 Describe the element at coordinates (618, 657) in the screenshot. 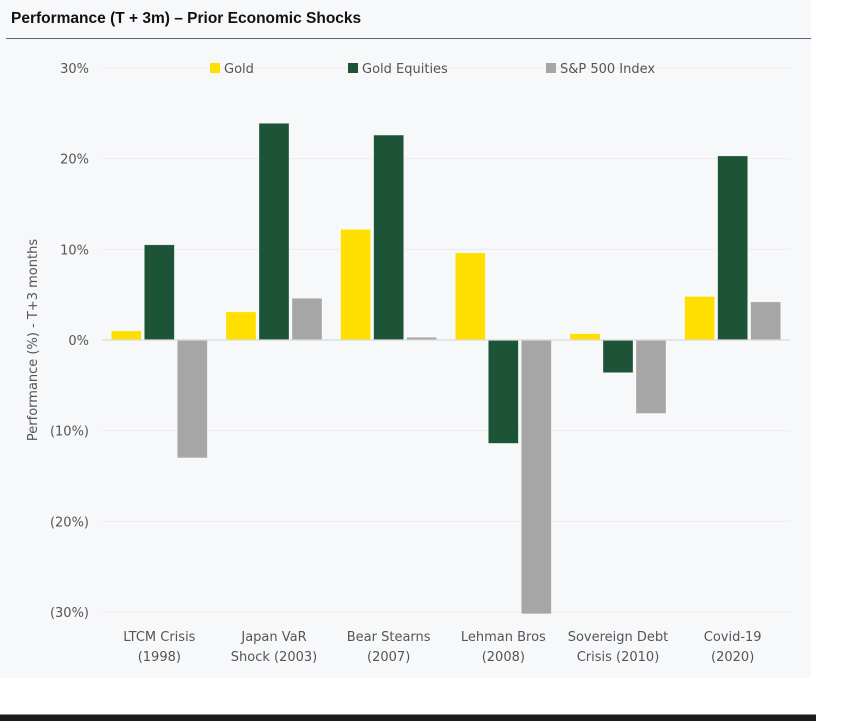

I see `x-category-label: Crisis (2010)` at that location.